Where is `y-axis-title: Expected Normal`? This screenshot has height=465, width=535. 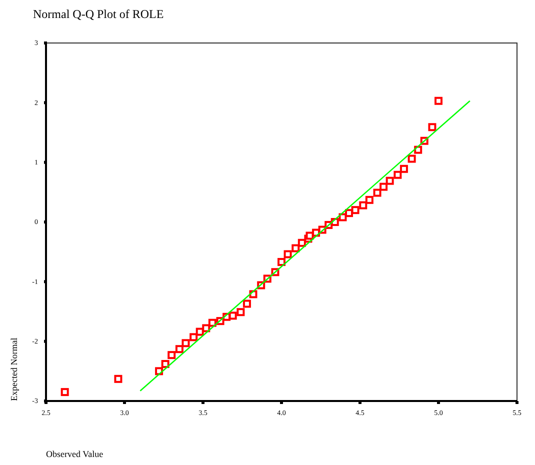
y-axis-title: Expected Normal is located at coordinates (14, 369).